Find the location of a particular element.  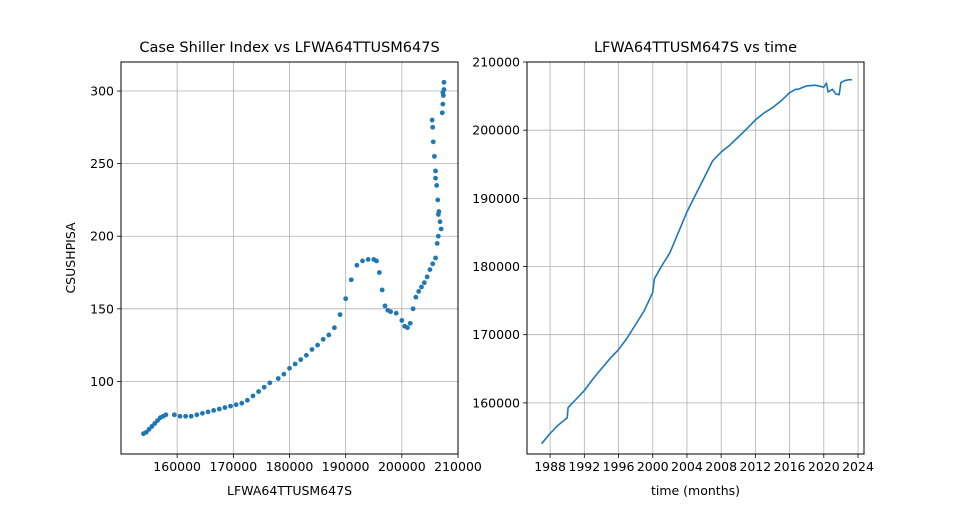

right-y-tick-label: 180000 is located at coordinates (496, 266).